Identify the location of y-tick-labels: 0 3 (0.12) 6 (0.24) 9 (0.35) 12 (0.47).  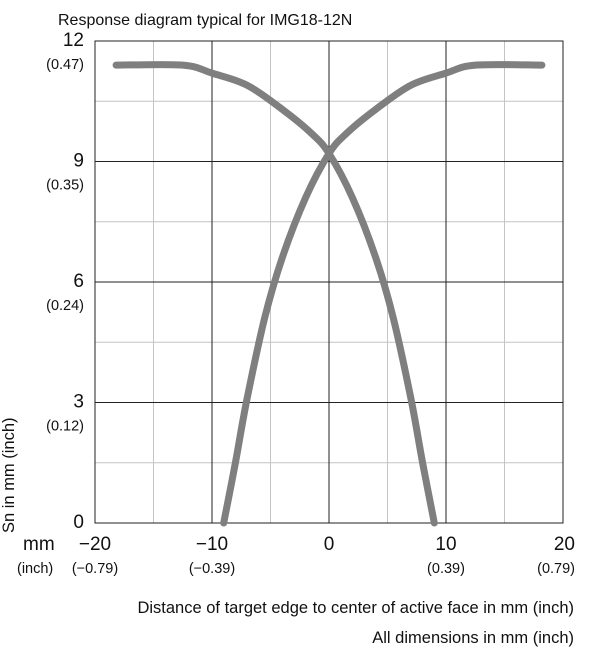
(65, 281).